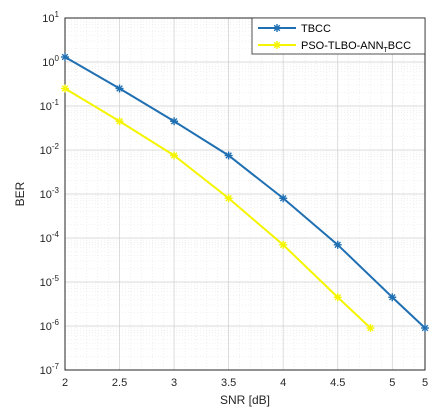  What do you see at coordinates (50, 61) in the screenshot?
I see `y-tick-label: 10⁰` at bounding box center [50, 61].